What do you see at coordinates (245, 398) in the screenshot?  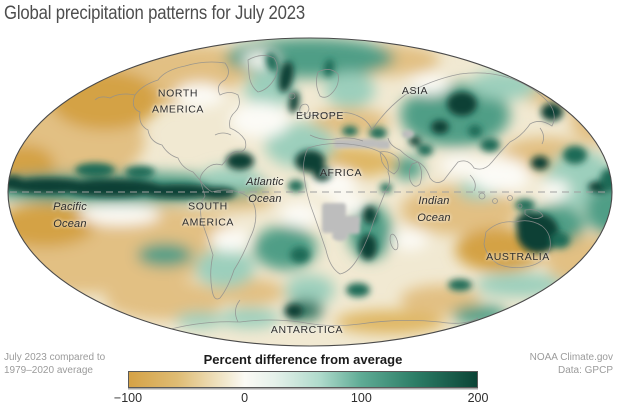 I see `legend-tick-zero: 0` at bounding box center [245, 398].